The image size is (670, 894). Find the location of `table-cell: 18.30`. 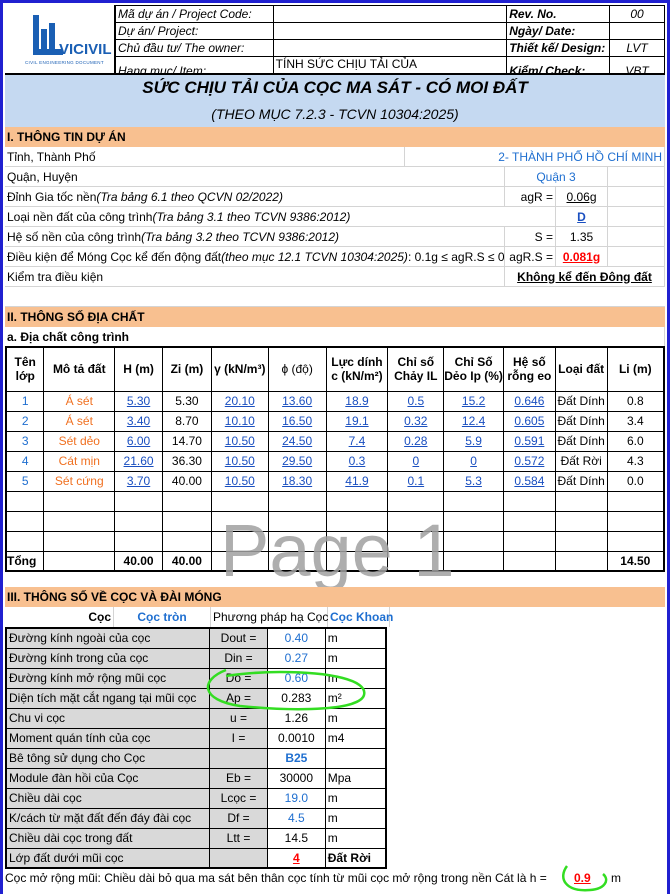

table-cell: 18.30 is located at coordinates (297, 481).